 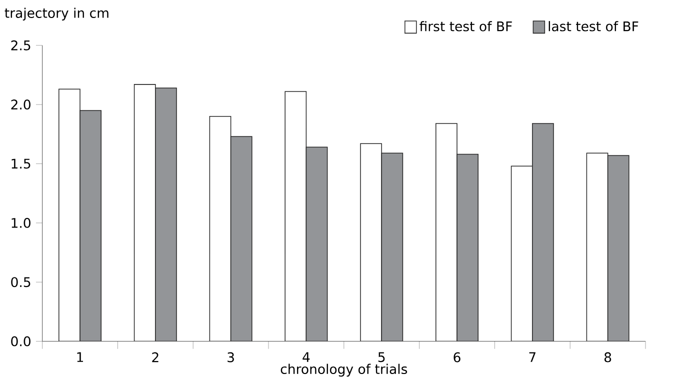 What do you see at coordinates (381, 357) in the screenshot?
I see `x-tick-label: 5` at bounding box center [381, 357].